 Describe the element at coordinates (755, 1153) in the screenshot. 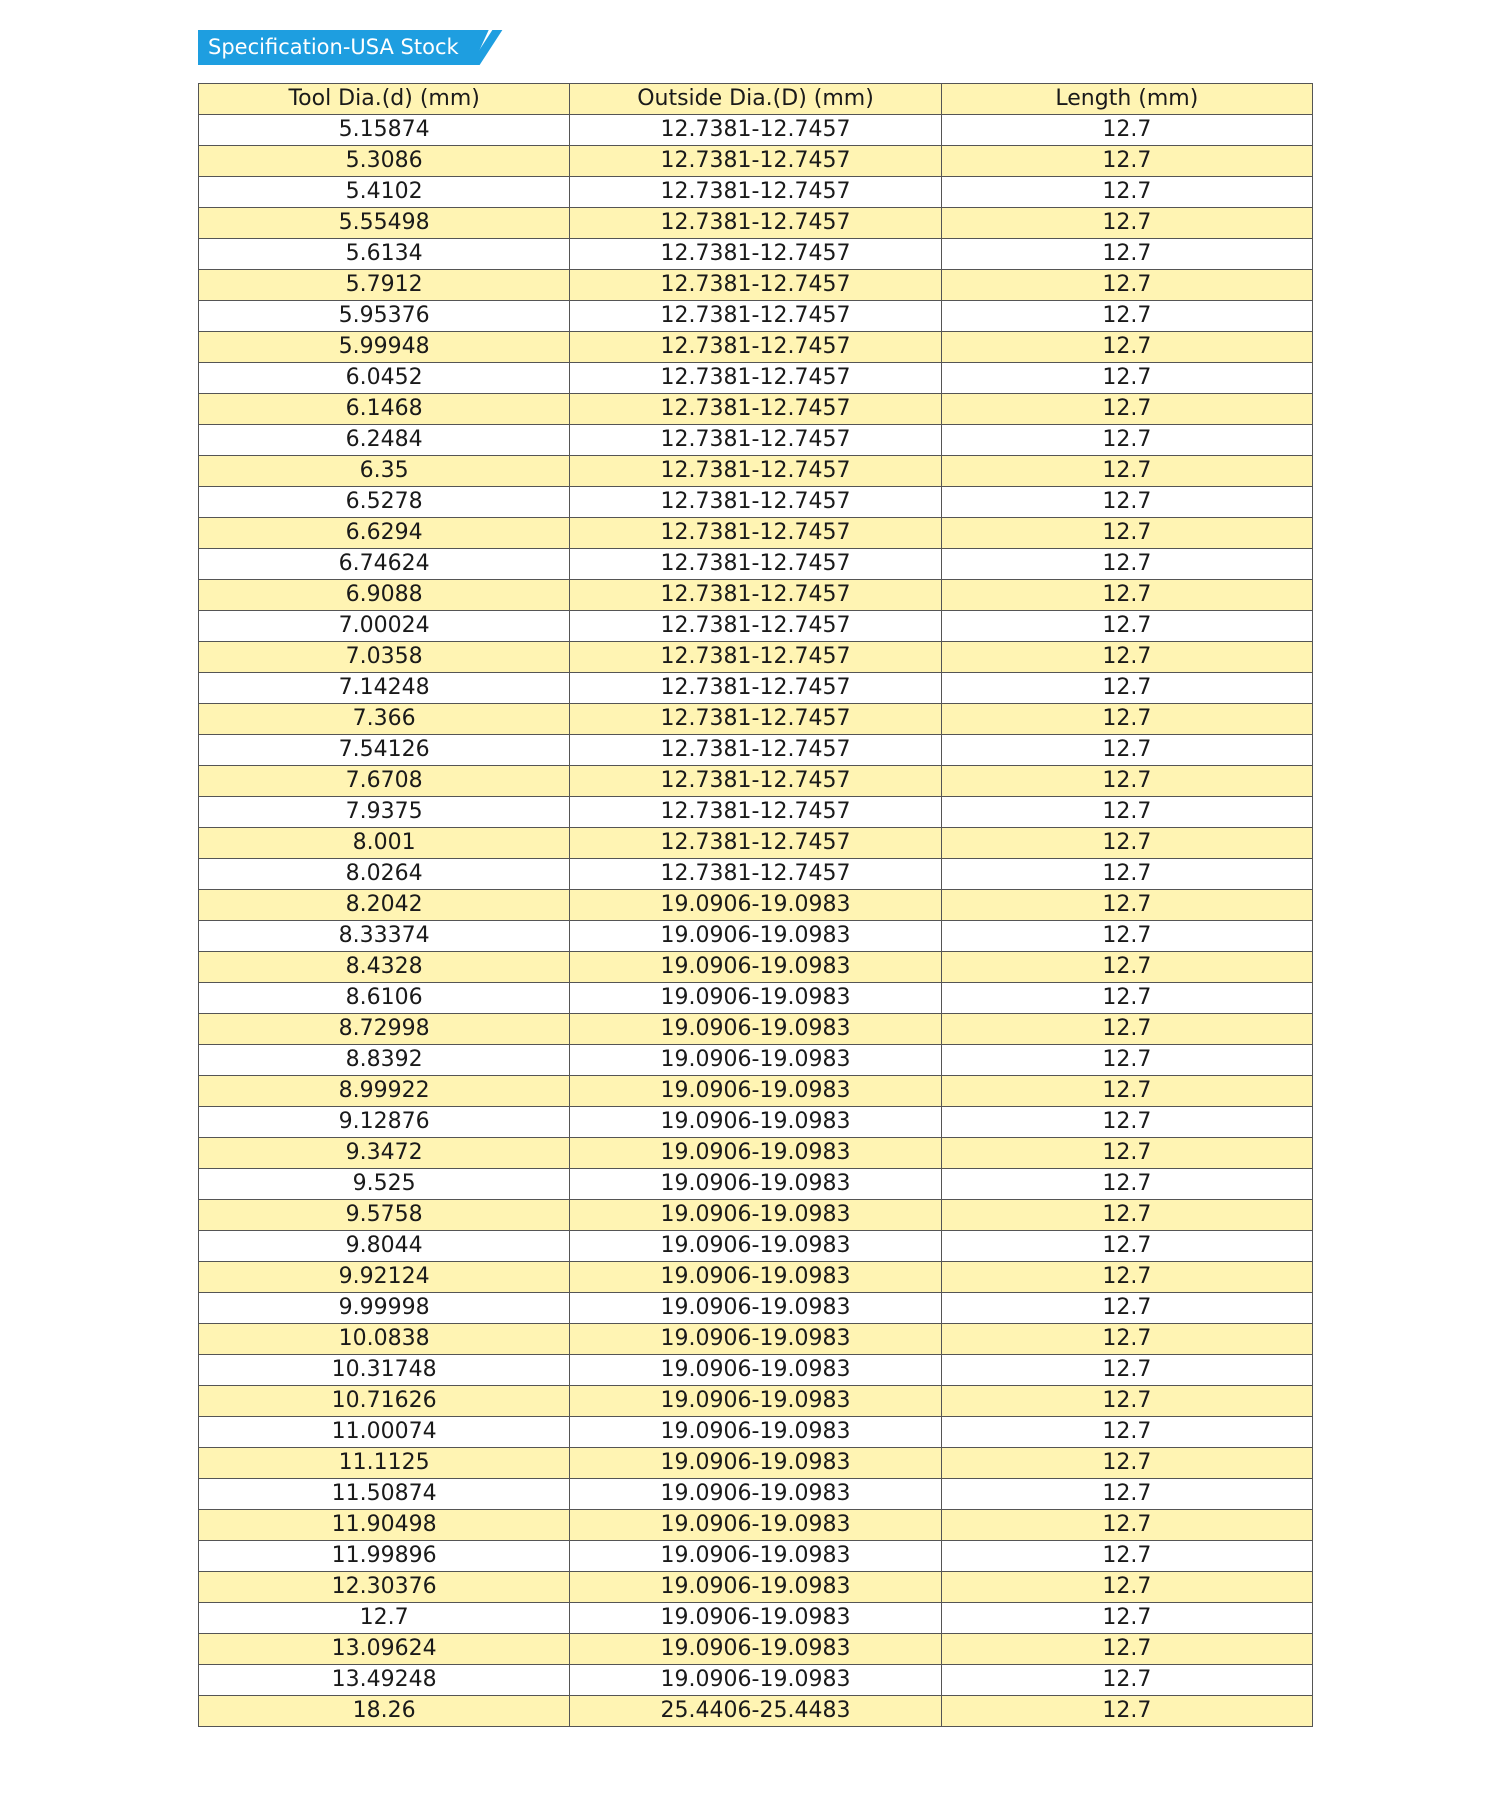

I see `table-row: 9.3472 19.0906-19.0983 12.7` at that location.